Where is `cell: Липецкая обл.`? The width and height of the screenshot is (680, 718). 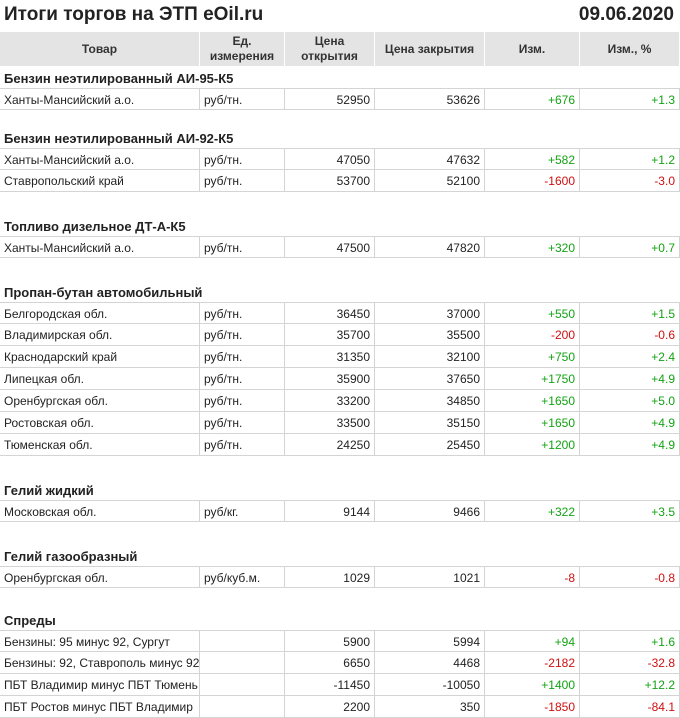
cell: Липецкая обл. is located at coordinates (100, 379).